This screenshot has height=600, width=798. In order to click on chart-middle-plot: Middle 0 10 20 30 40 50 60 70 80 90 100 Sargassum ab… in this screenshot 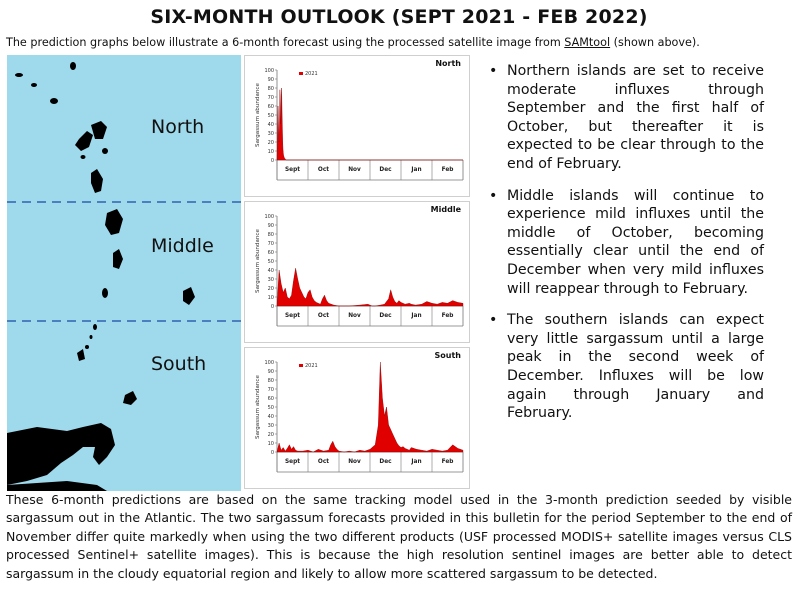, I will do `click(359, 266)`.